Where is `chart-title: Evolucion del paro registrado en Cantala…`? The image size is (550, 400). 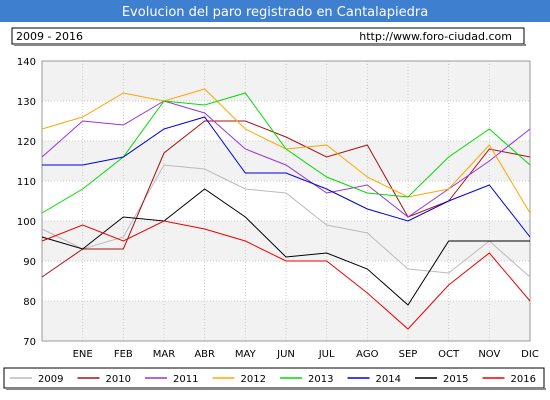 chart-title: Evolucion del paro registrado en Cantala… is located at coordinates (275, 12).